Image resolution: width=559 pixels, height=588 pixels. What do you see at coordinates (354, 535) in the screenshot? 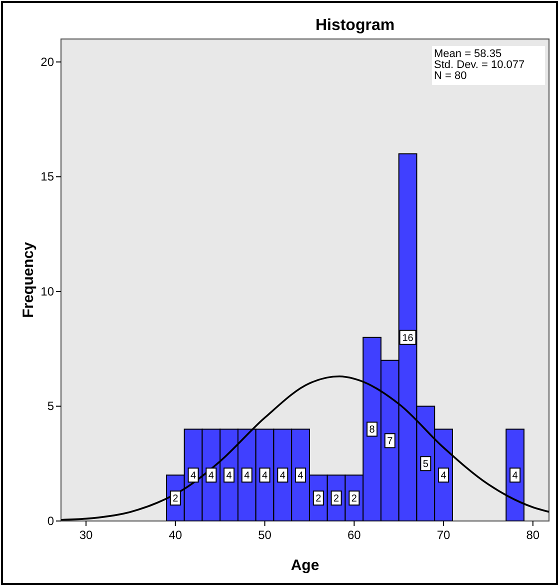
I see `x-tick-label: 60` at bounding box center [354, 535].